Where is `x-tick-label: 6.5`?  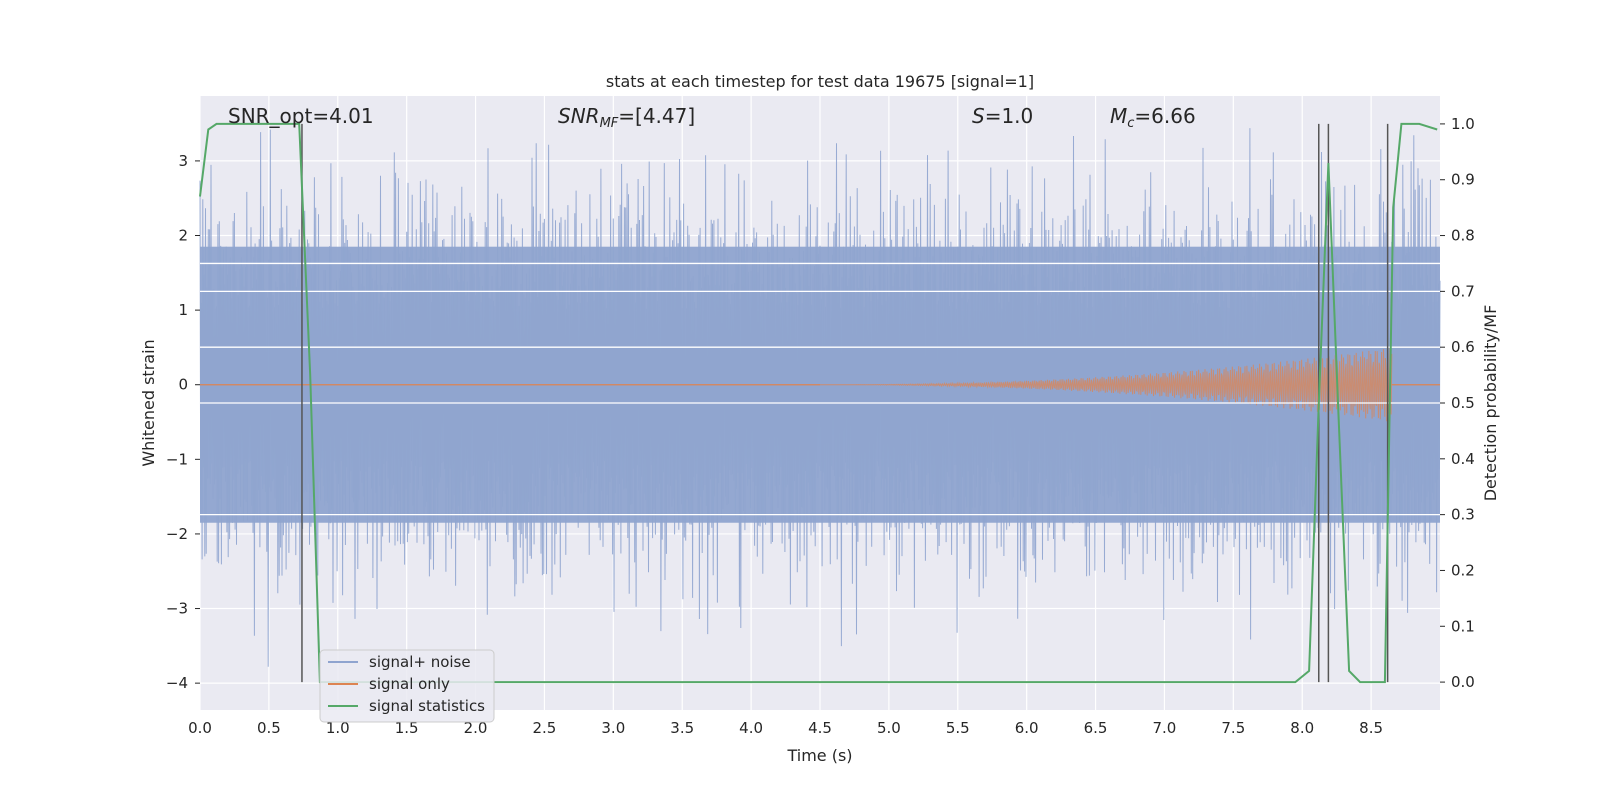
x-tick-label: 6.5 is located at coordinates (1096, 728).